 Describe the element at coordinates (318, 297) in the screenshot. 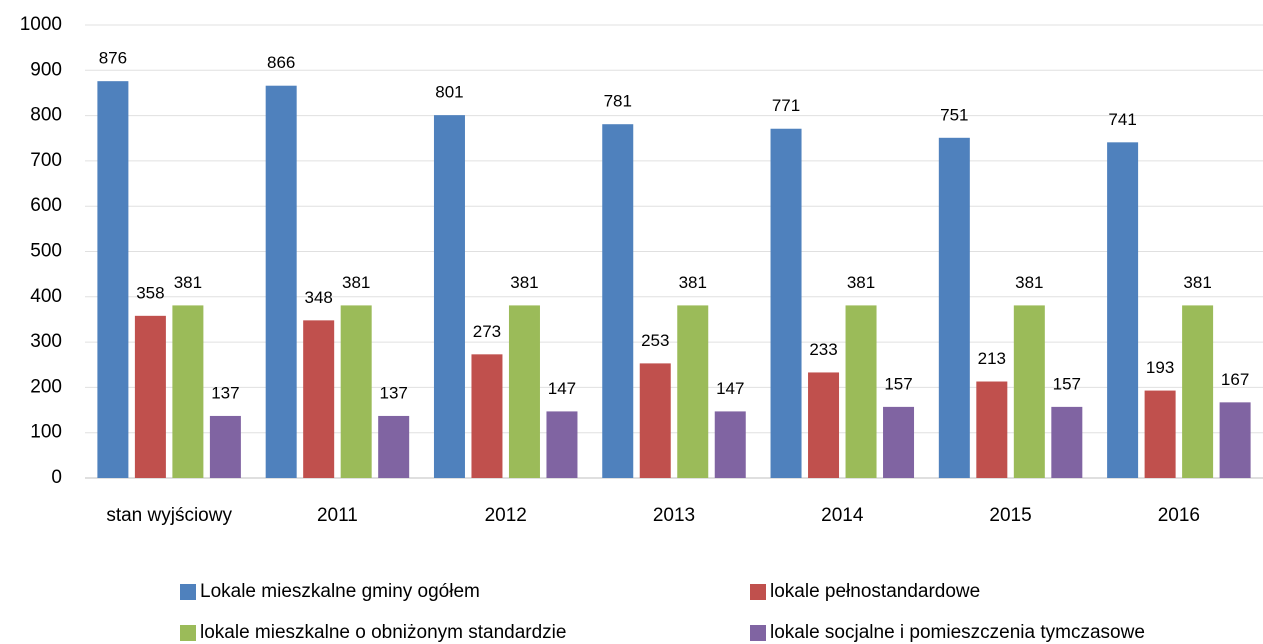

I see `data-label: 348` at that location.